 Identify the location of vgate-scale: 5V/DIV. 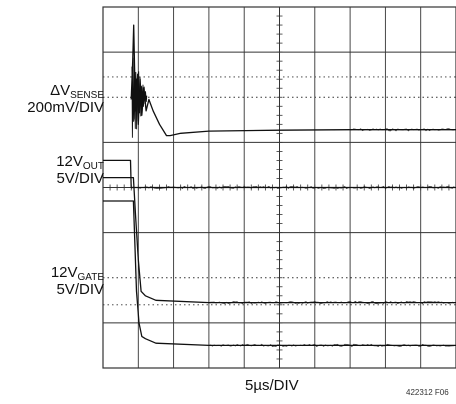
(80, 289).